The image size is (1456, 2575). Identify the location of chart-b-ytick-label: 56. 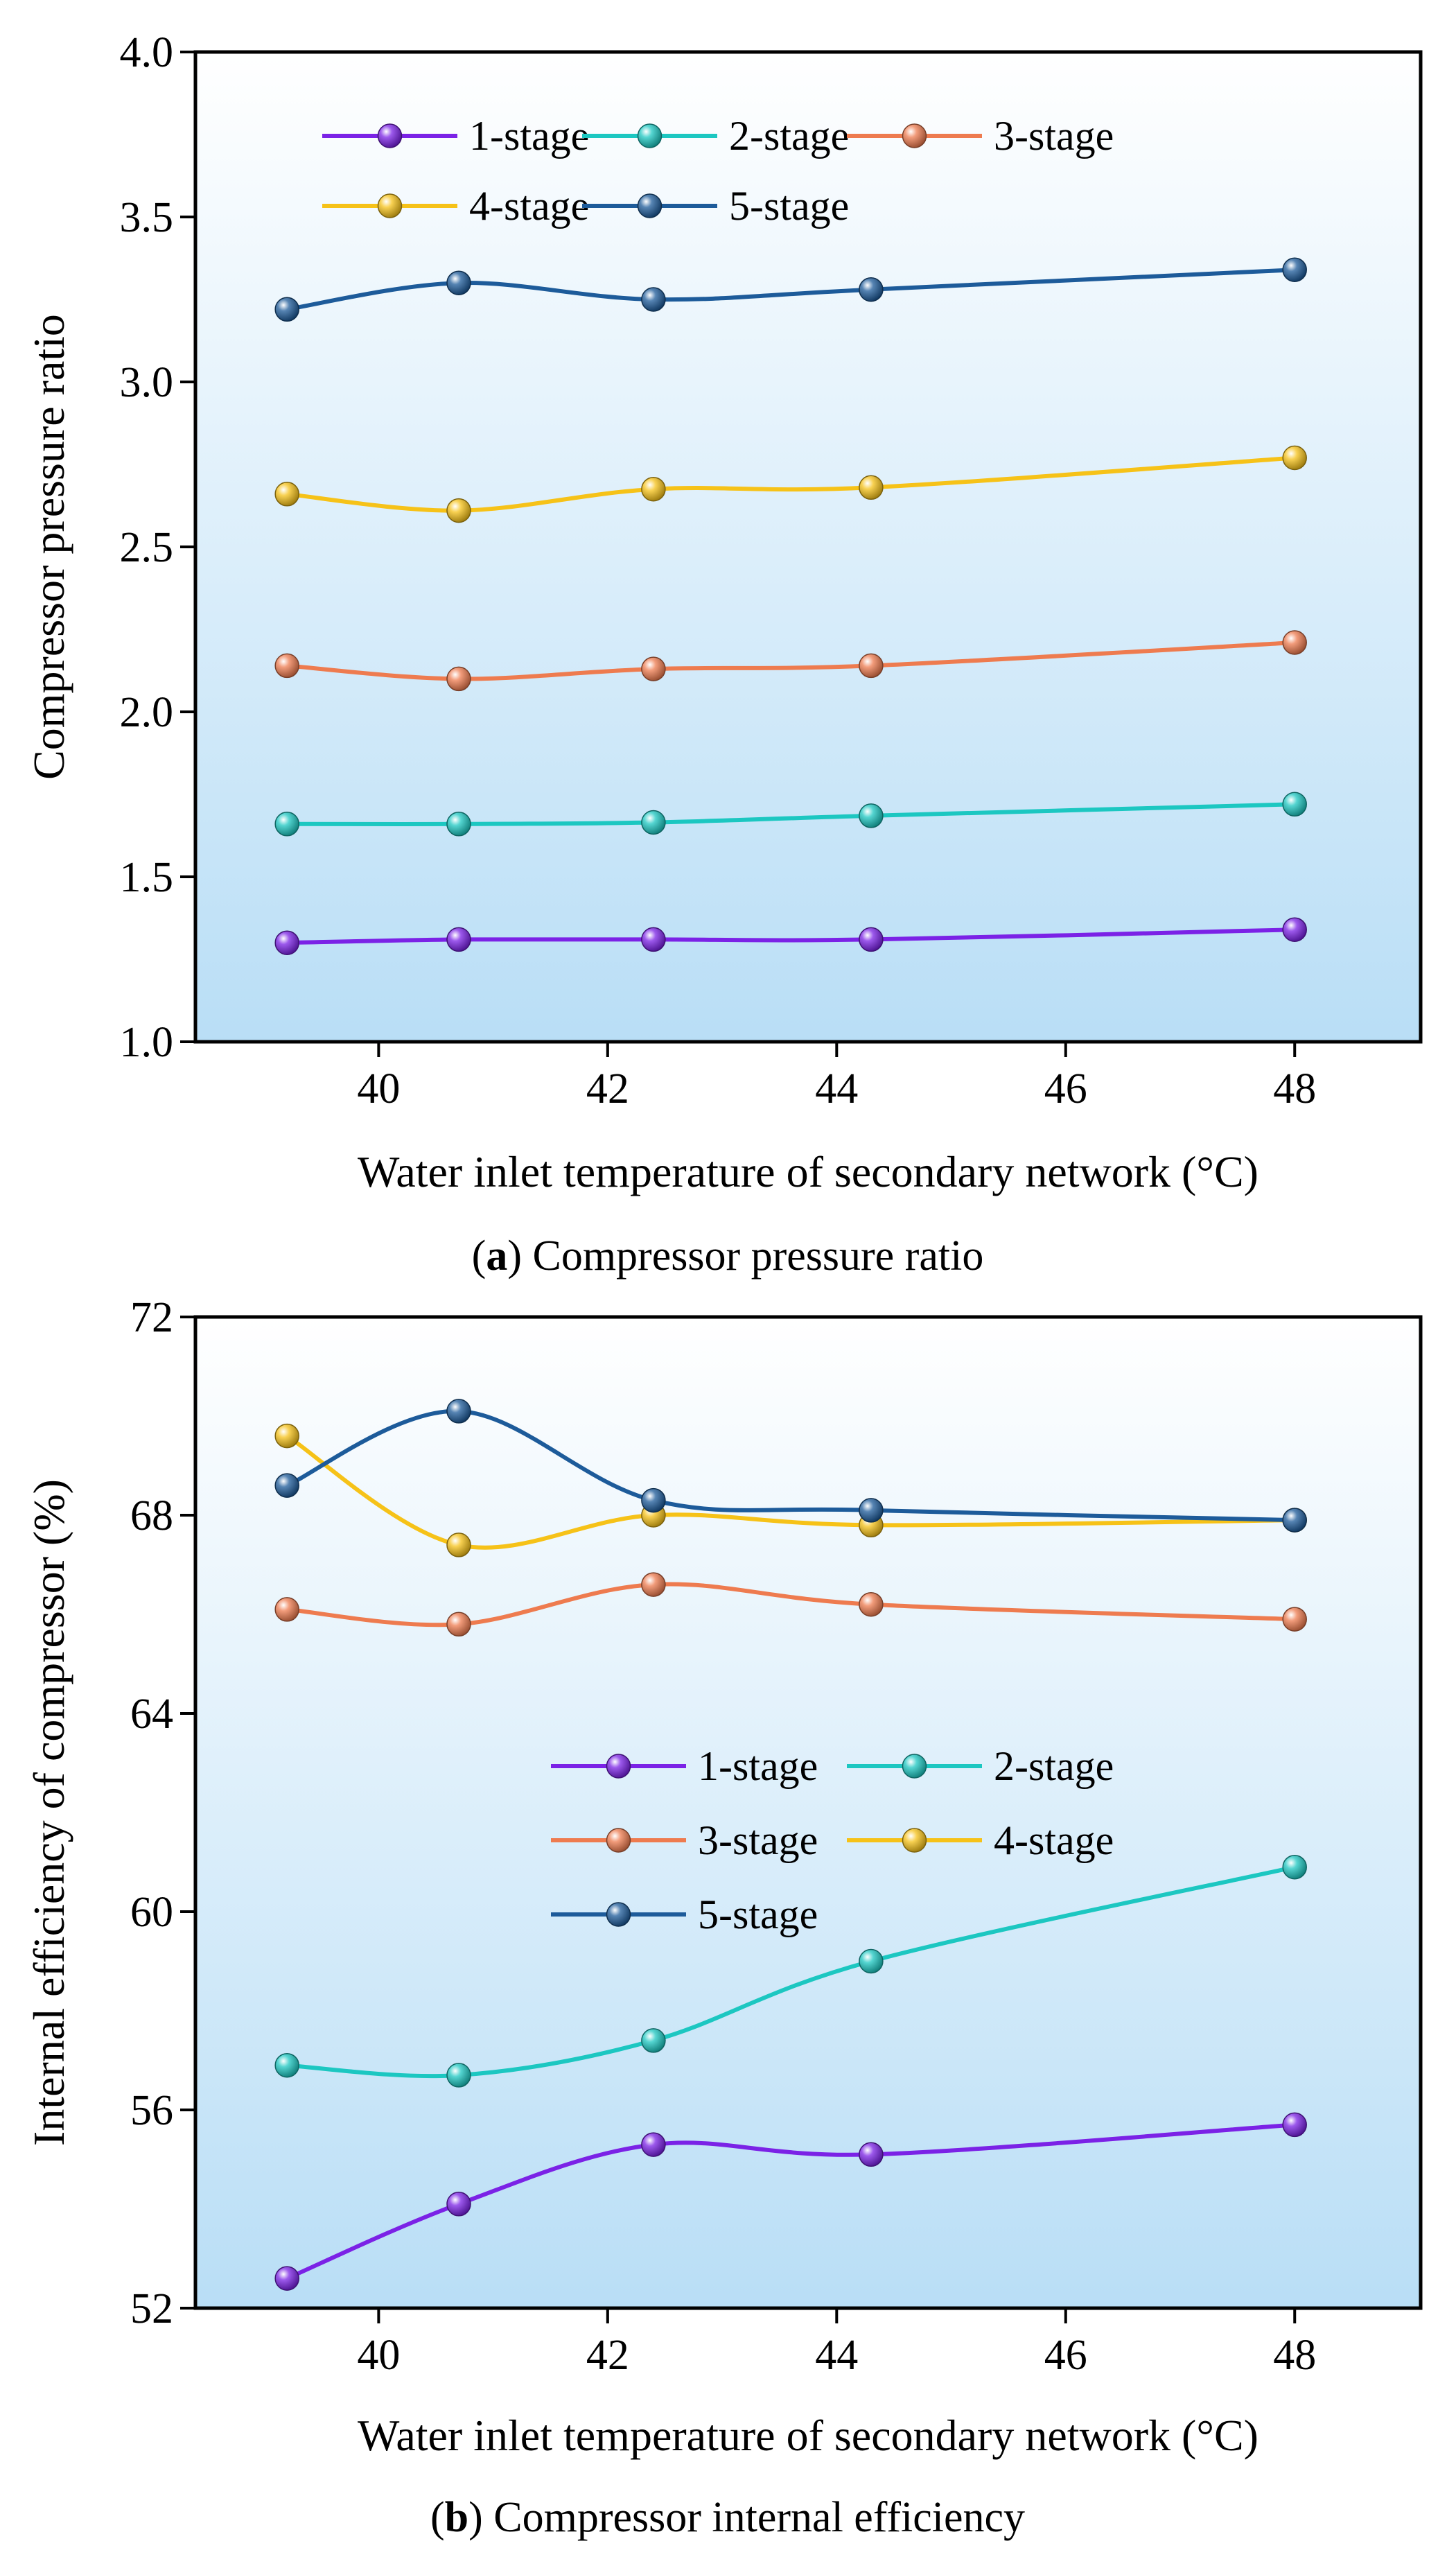
(151, 2110).